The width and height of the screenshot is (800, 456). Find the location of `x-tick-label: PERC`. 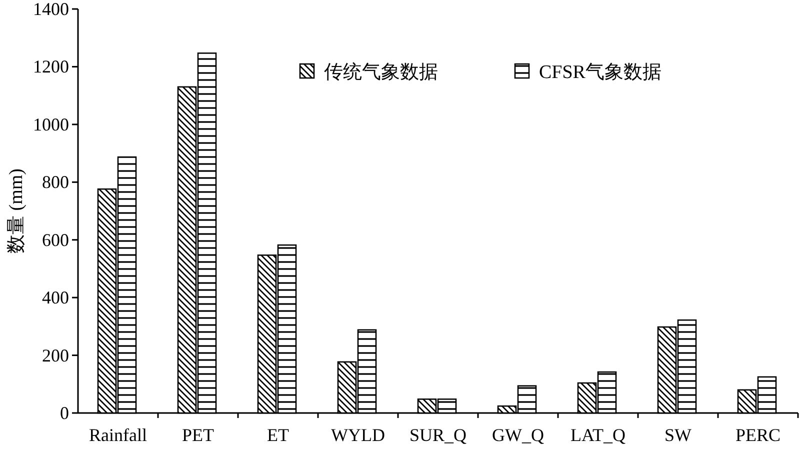

x-tick-label: PERC is located at coordinates (758, 435).